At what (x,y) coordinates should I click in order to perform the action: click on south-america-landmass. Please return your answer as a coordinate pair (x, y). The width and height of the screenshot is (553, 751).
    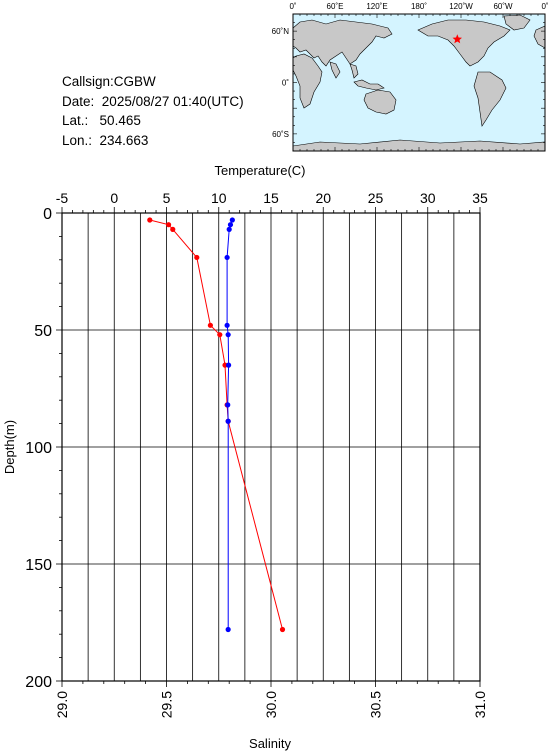
    Looking at the image, I should click on (490, 99).